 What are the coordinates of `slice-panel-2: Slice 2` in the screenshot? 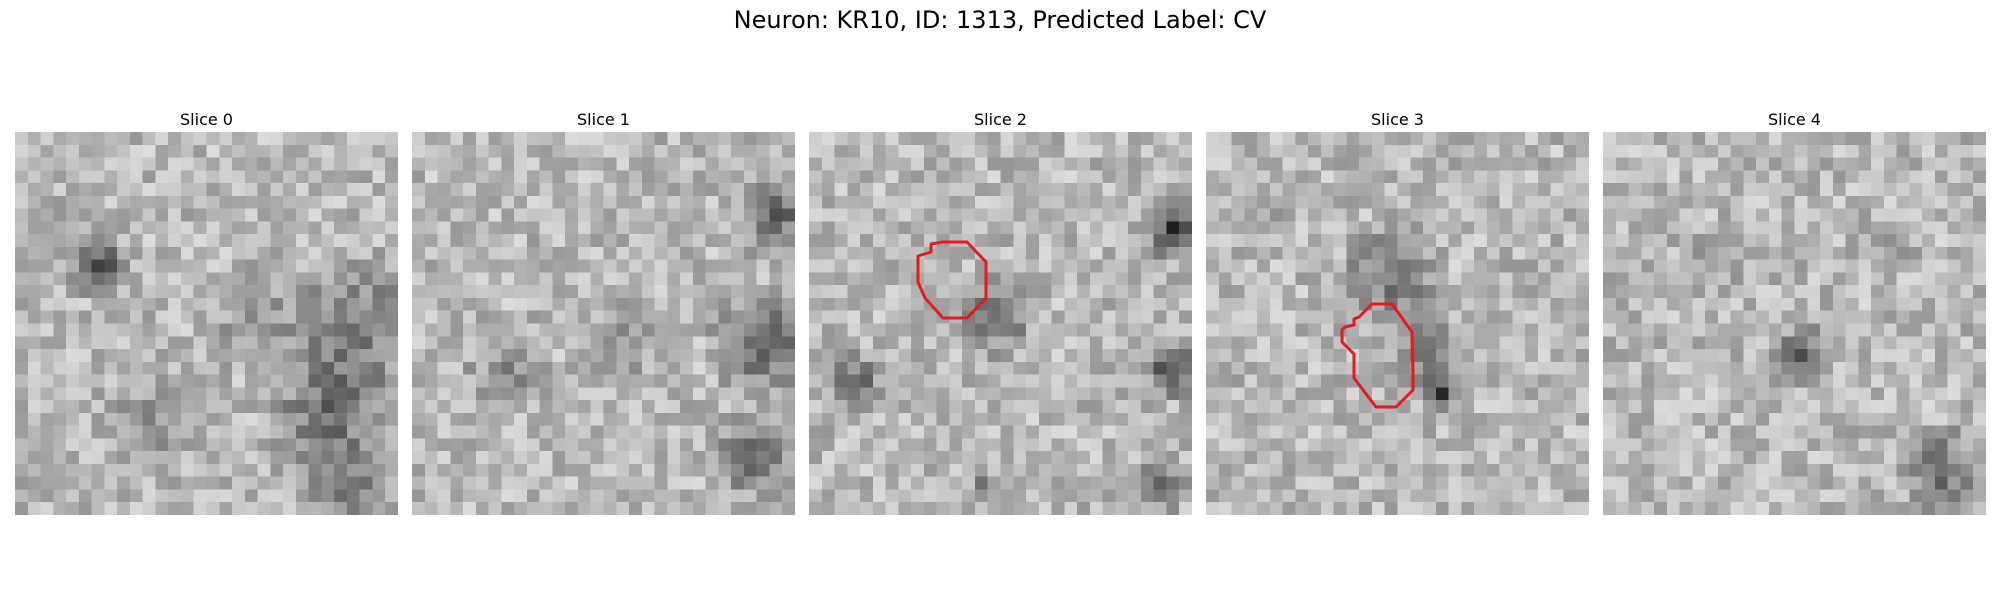 It's located at (1000, 311).